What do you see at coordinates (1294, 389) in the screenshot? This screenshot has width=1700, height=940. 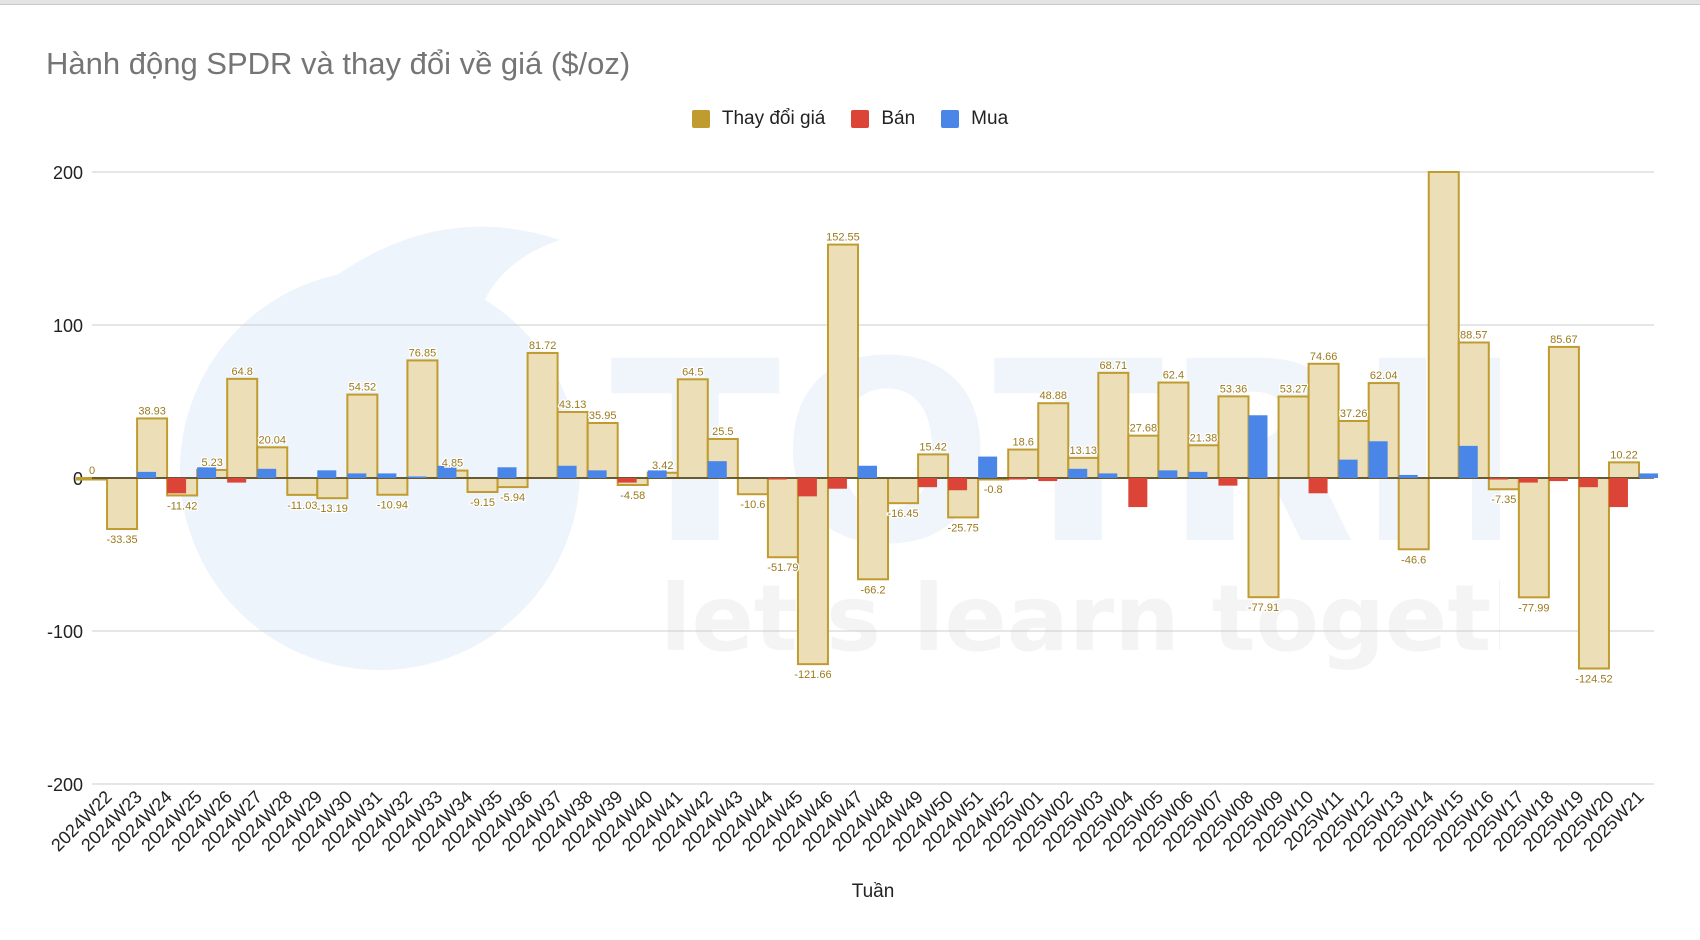 I see `data-label-price-change: 53.27` at bounding box center [1294, 389].